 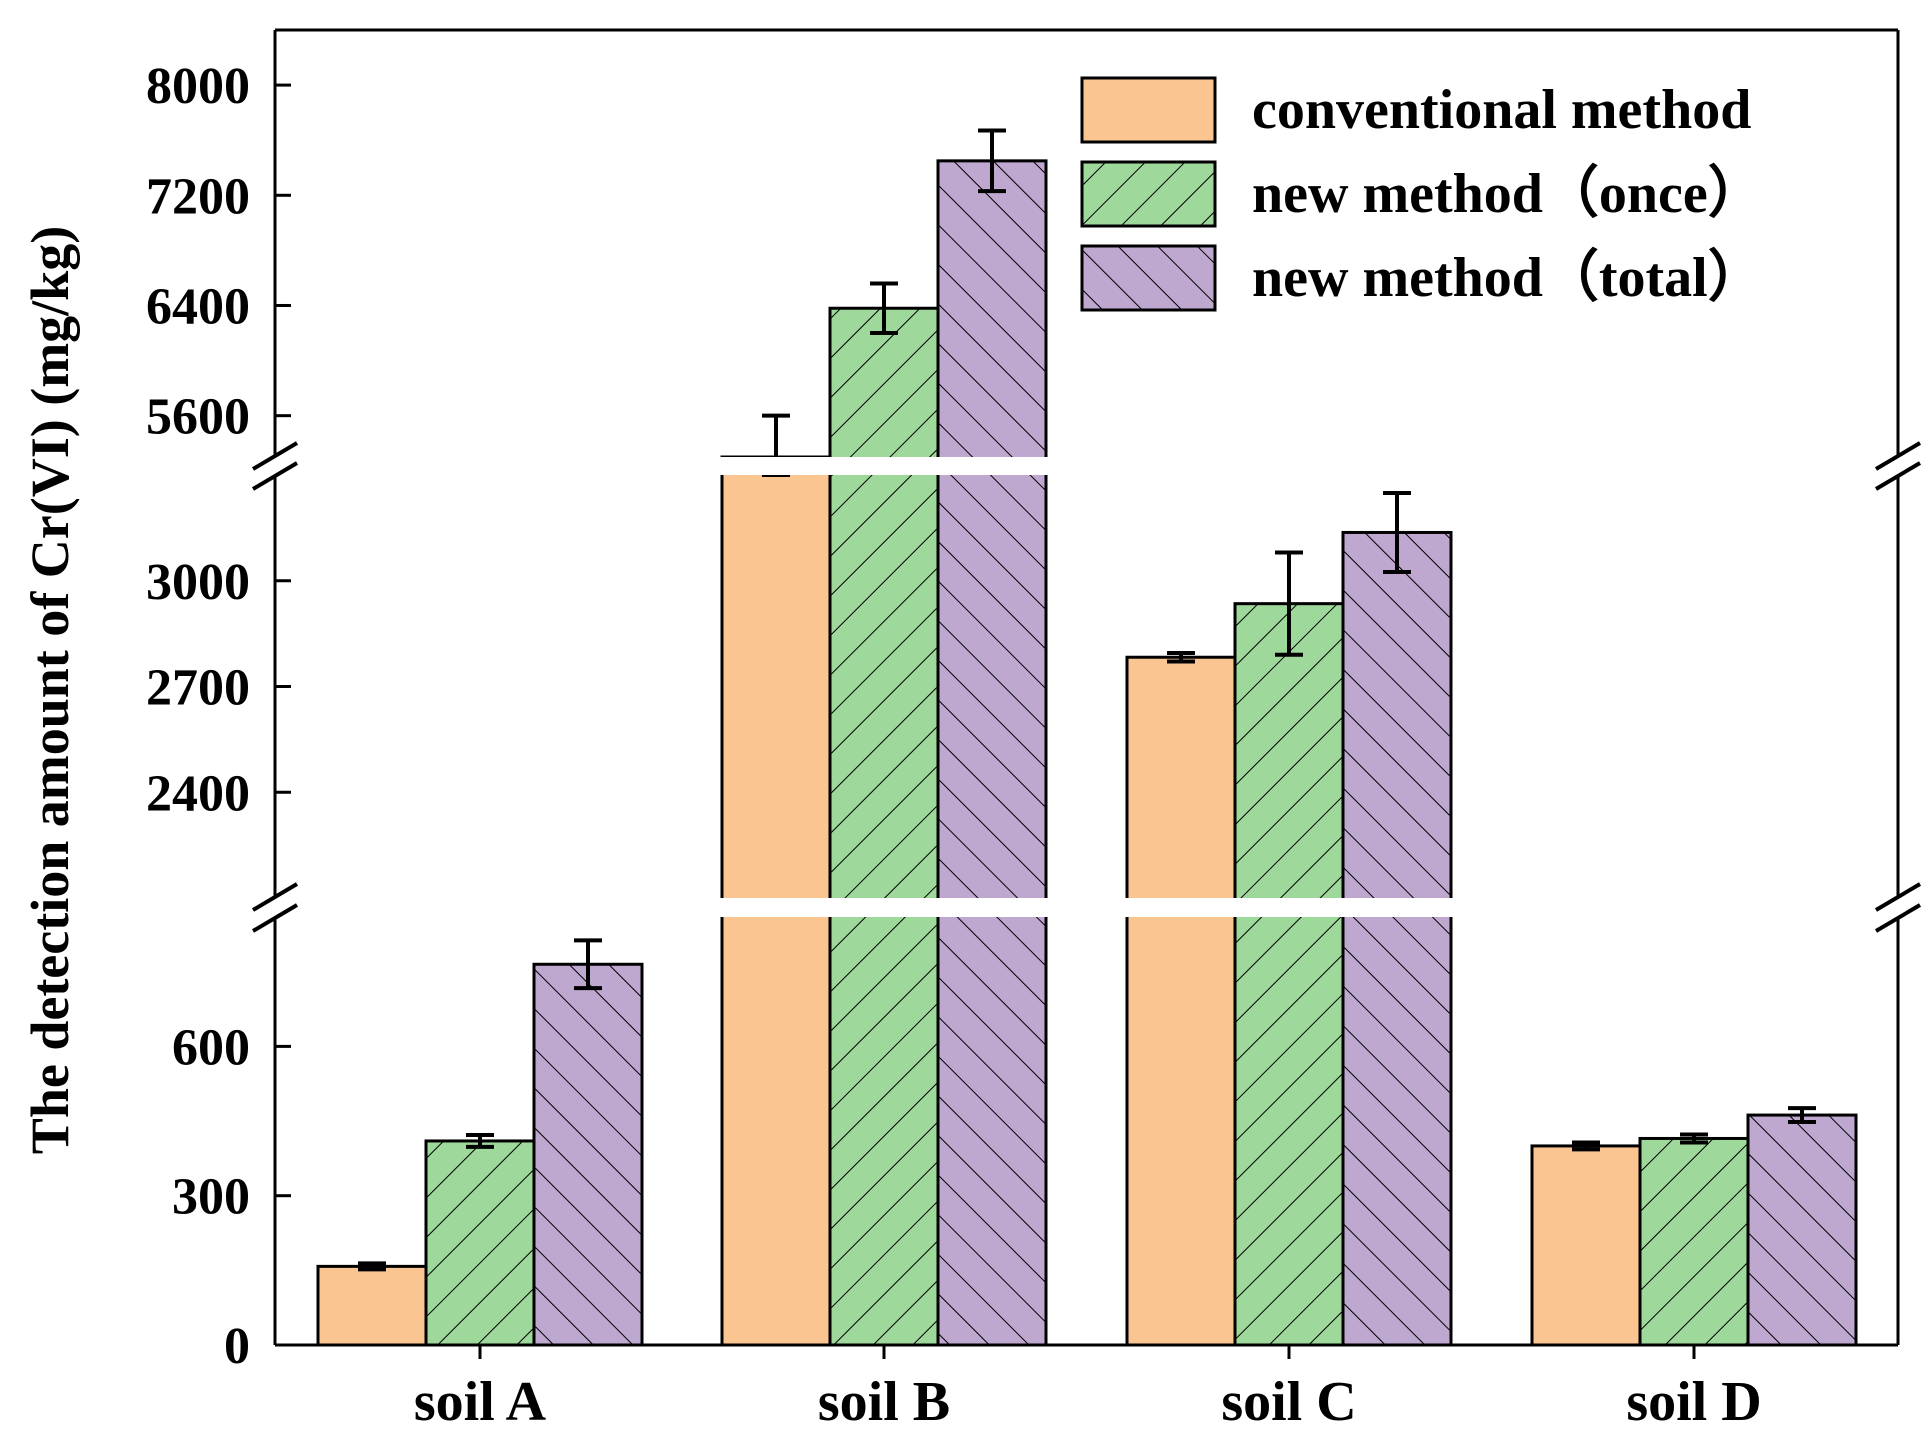 What do you see at coordinates (884, 1402) in the screenshot?
I see `x-tick-label-soil-b: soil B` at bounding box center [884, 1402].